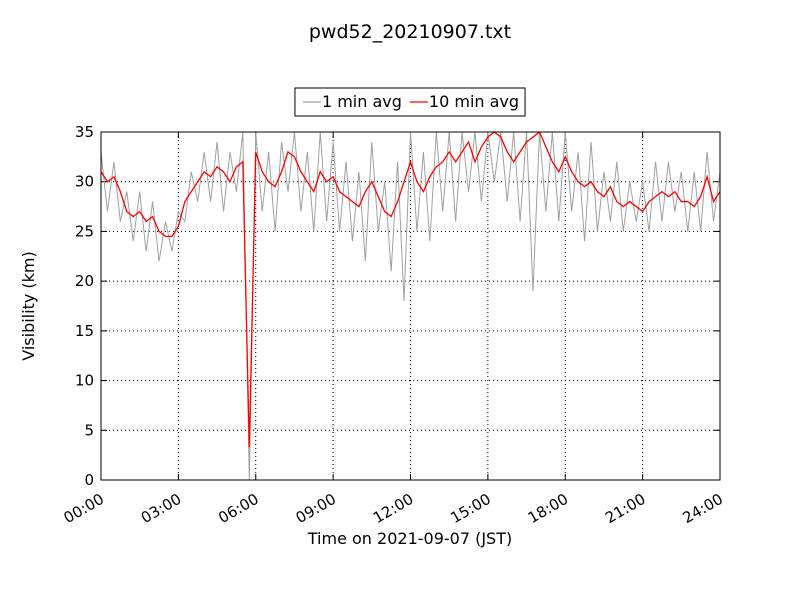 This screenshot has height=600, width=800. I want to click on x-tick-label: 18:00, so click(548, 508).